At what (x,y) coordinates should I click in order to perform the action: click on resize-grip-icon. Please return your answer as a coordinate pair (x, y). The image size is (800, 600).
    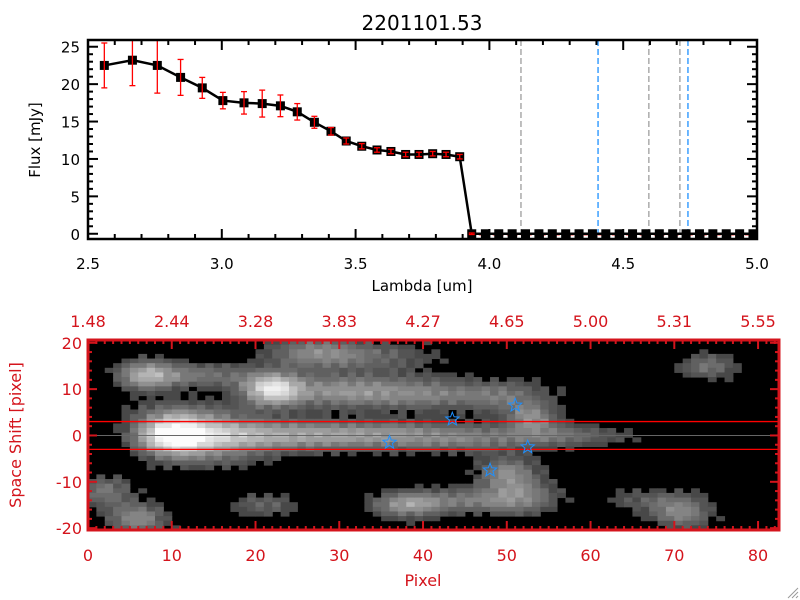
    Looking at the image, I should click on (793, 593).